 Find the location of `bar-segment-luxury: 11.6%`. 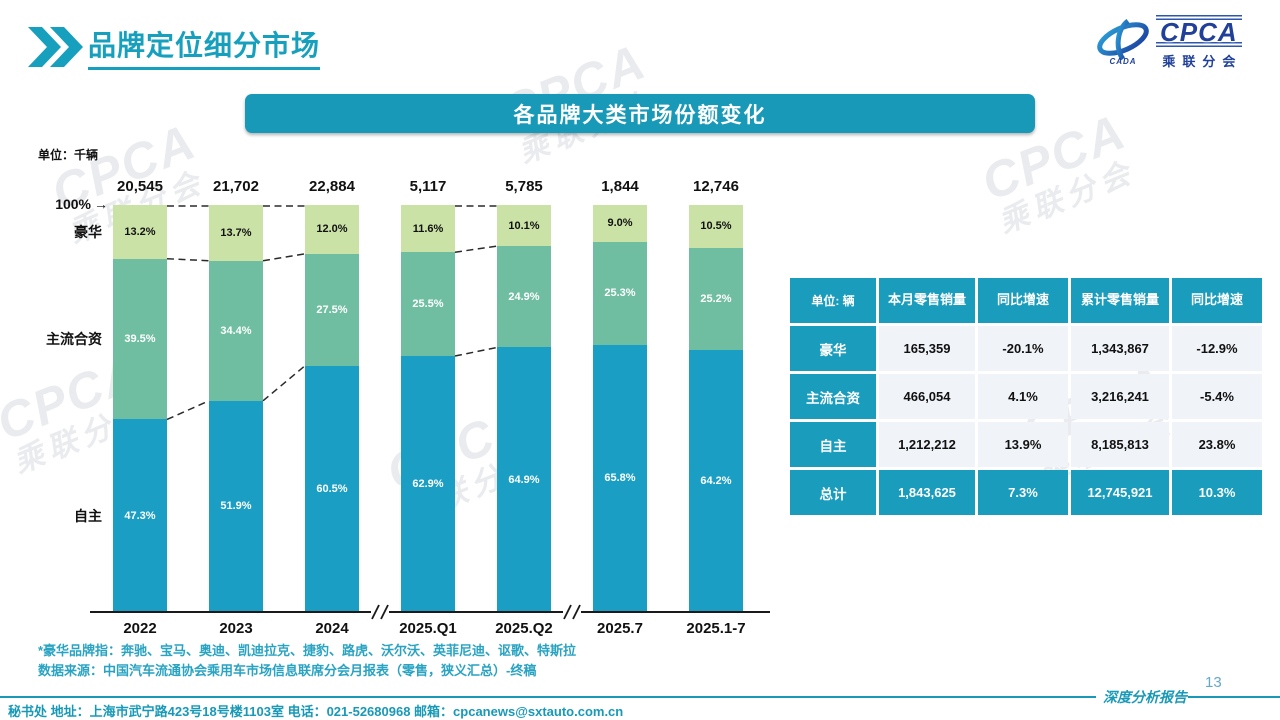

bar-segment-luxury: 11.6% is located at coordinates (428, 229).